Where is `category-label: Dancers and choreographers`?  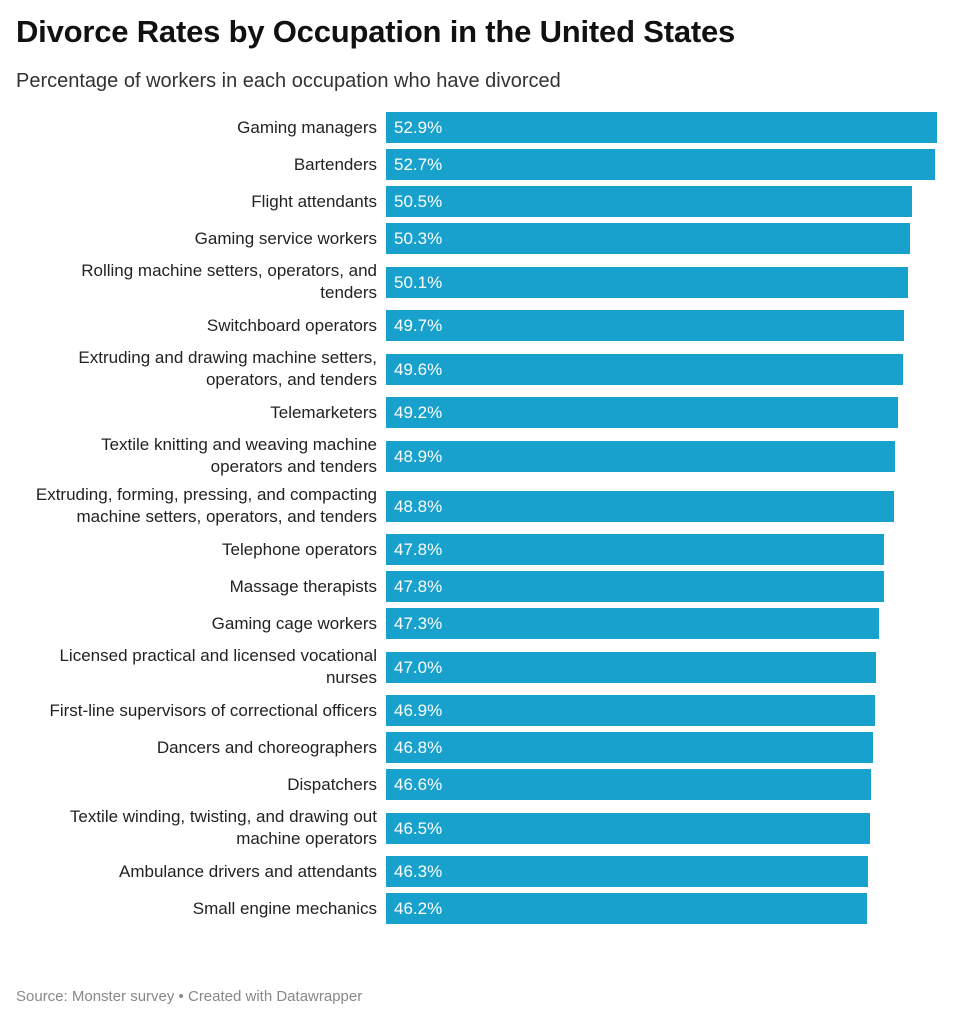
category-label: Dancers and choreographers is located at coordinates (266, 747).